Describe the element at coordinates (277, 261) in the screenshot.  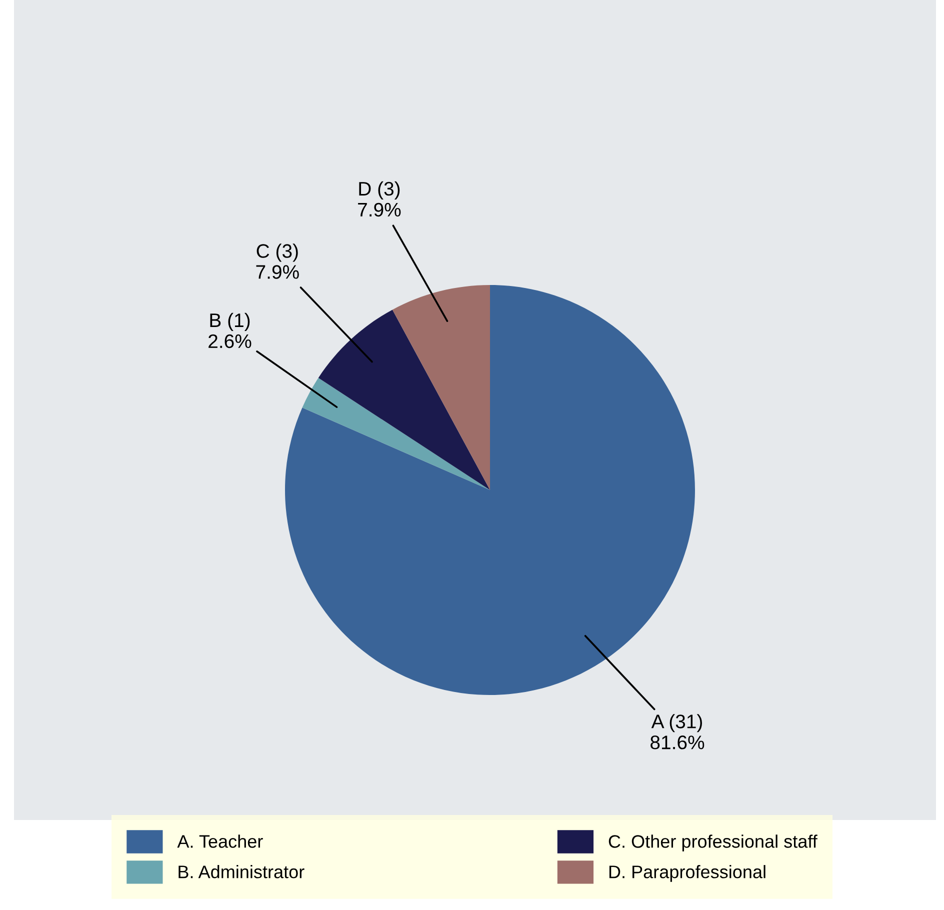
I see `data-label: C (3) 7.9%` at that location.